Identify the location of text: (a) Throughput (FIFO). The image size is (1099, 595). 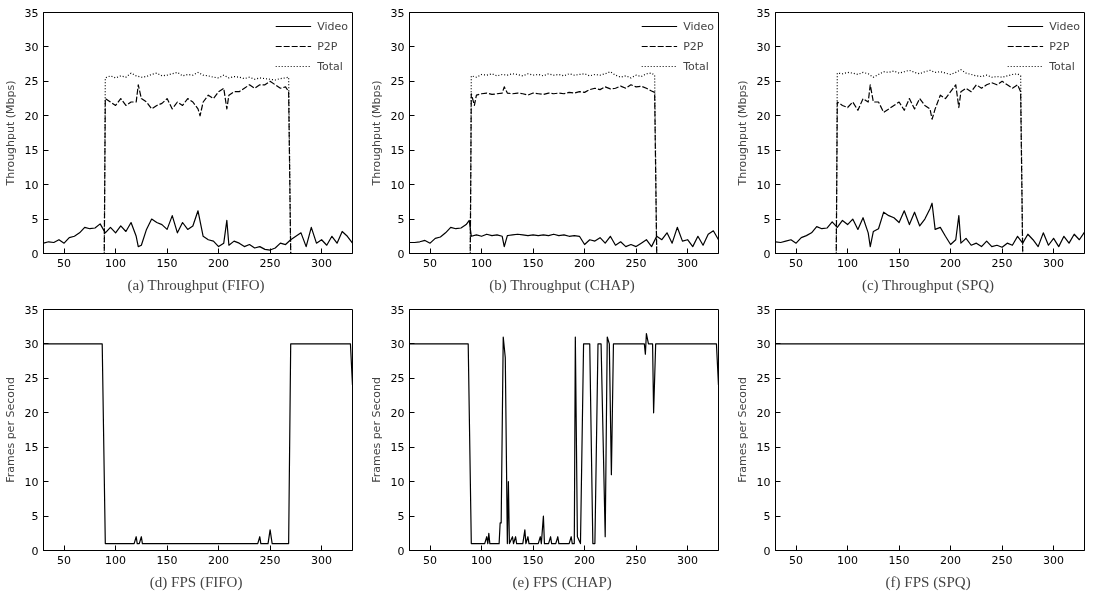
(196, 285).